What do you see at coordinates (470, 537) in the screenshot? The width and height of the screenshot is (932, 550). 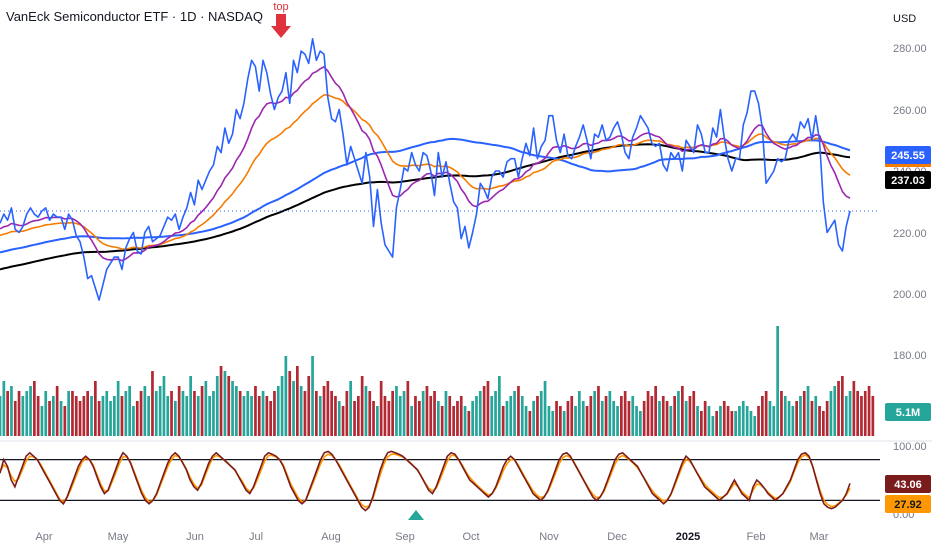 I see `x-tick-label: Oct` at bounding box center [470, 537].